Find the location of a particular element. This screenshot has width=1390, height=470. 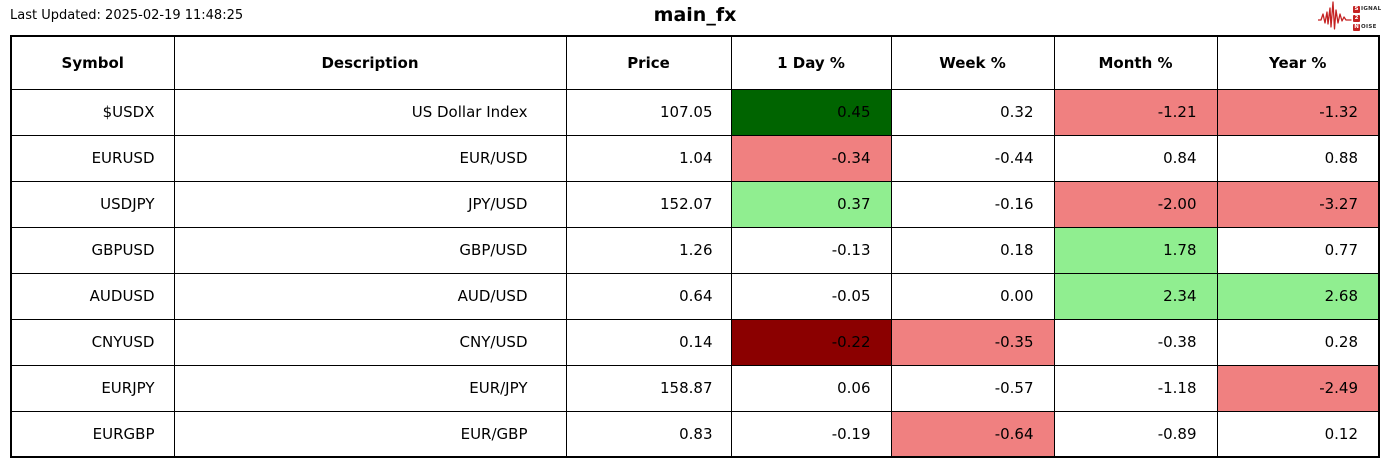

week-cell: -0.16 is located at coordinates (972, 204).